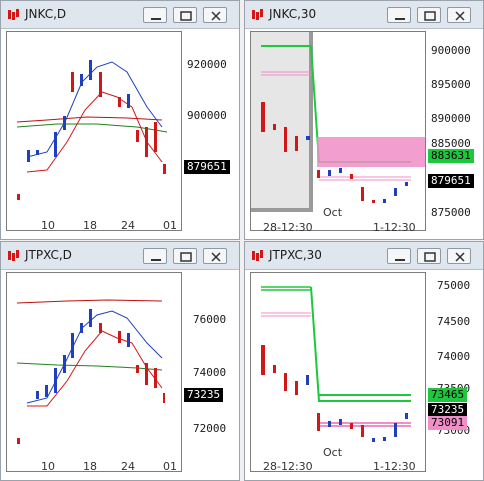 The image size is (484, 481). What do you see at coordinates (451, 156) in the screenshot?
I see `level-price-badge: 883631` at bounding box center [451, 156].